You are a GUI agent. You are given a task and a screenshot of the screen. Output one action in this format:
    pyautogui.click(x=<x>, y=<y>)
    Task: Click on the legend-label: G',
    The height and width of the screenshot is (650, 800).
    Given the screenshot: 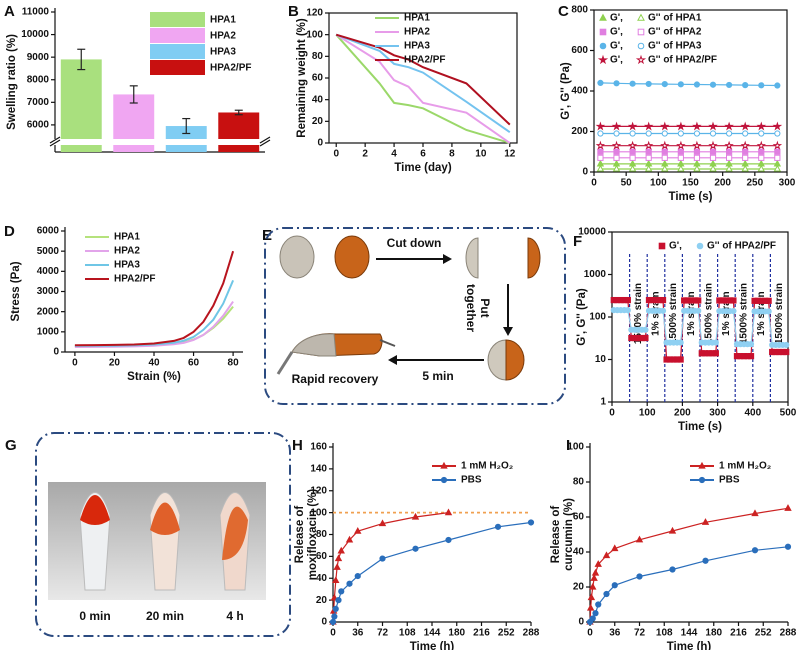 What is the action you would take?
    pyautogui.click(x=616, y=46)
    